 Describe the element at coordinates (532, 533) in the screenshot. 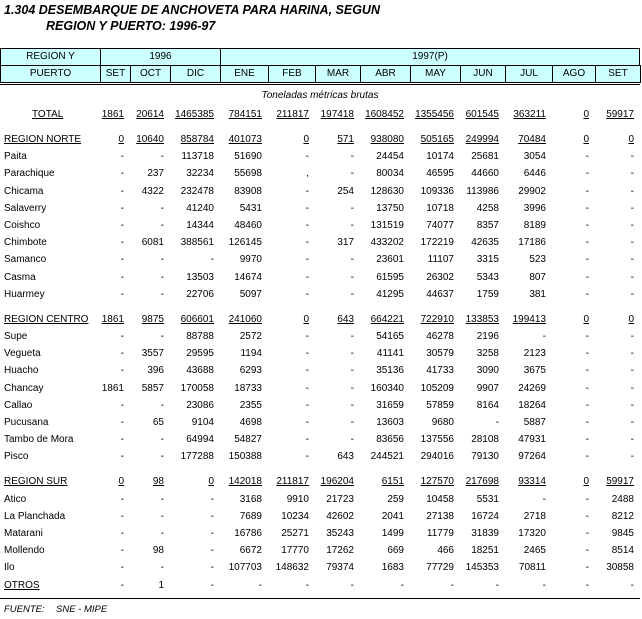

I see `cell-value: 17320` at that location.